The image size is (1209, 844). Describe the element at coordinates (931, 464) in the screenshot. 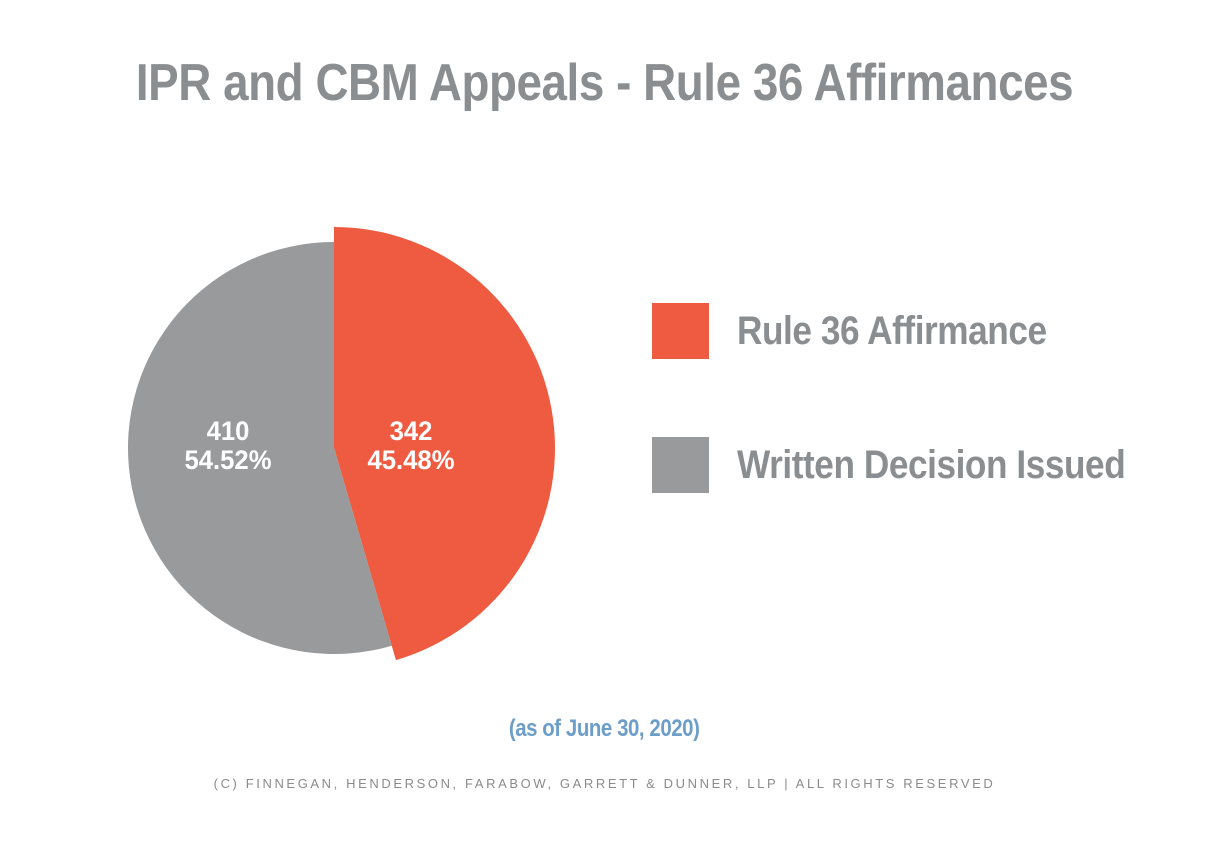

I see `legend-label-written-decision-issued: Written Decision Issued` at that location.